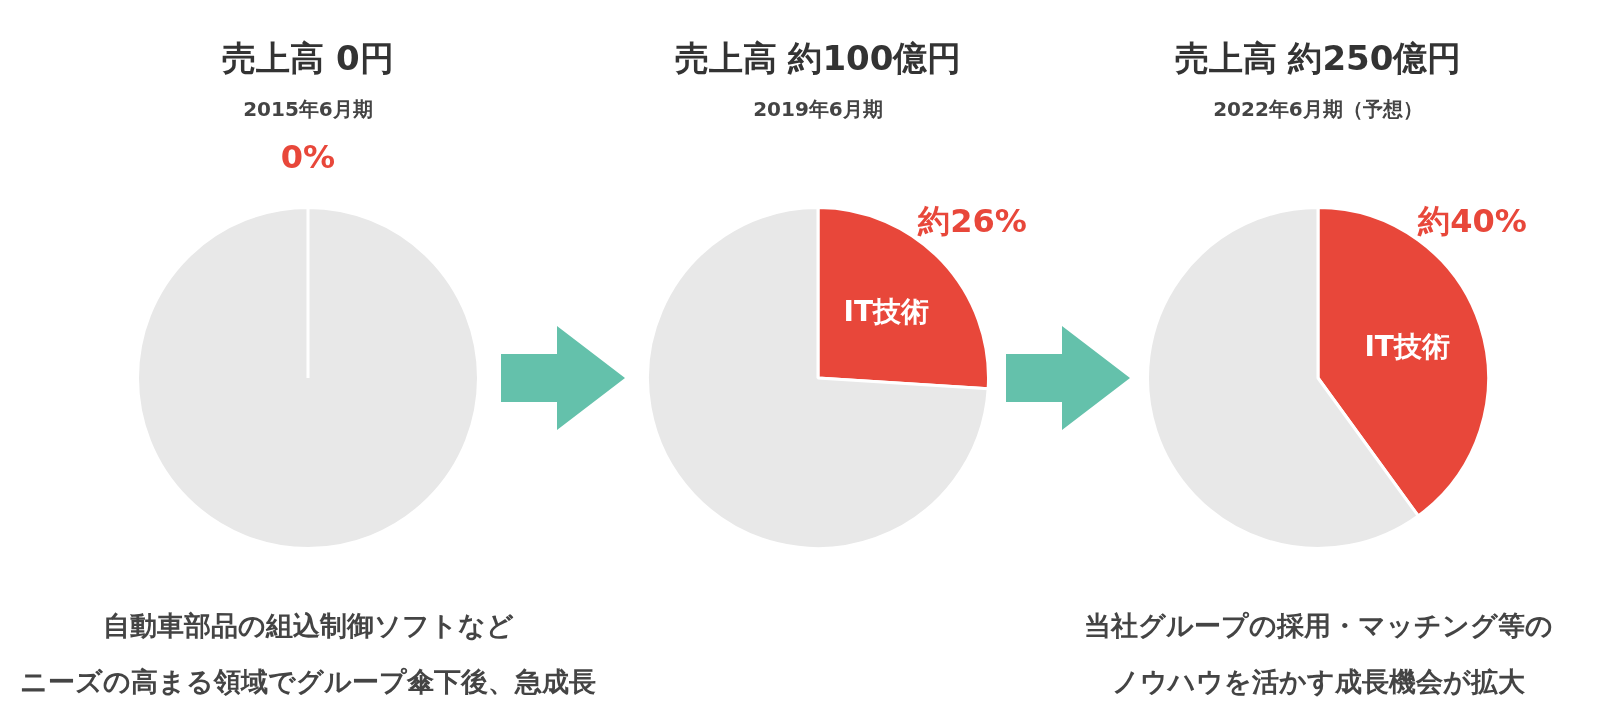 This screenshot has width=1600, height=720. What do you see at coordinates (1318, 626) in the screenshot?
I see `text: 当社グループの採用・マッチング等の` at bounding box center [1318, 626].